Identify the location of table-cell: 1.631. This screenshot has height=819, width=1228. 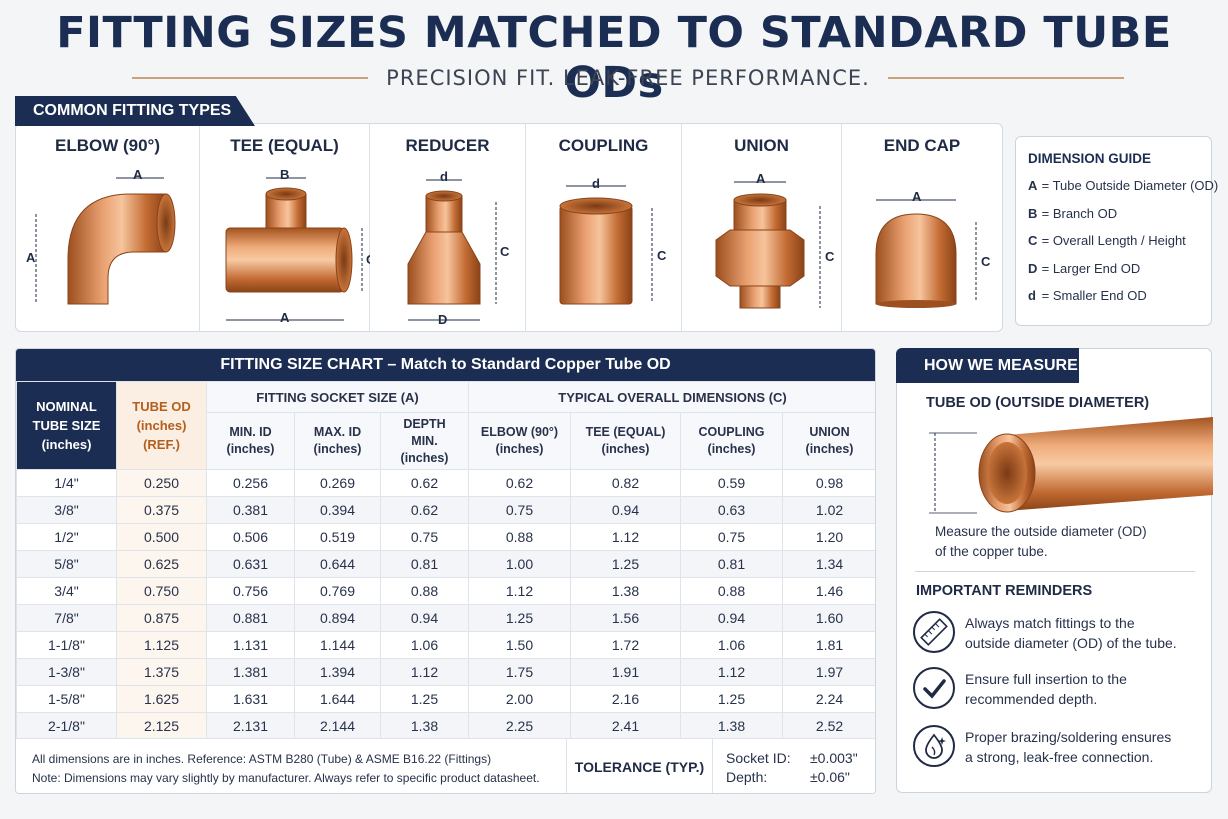
(250, 699).